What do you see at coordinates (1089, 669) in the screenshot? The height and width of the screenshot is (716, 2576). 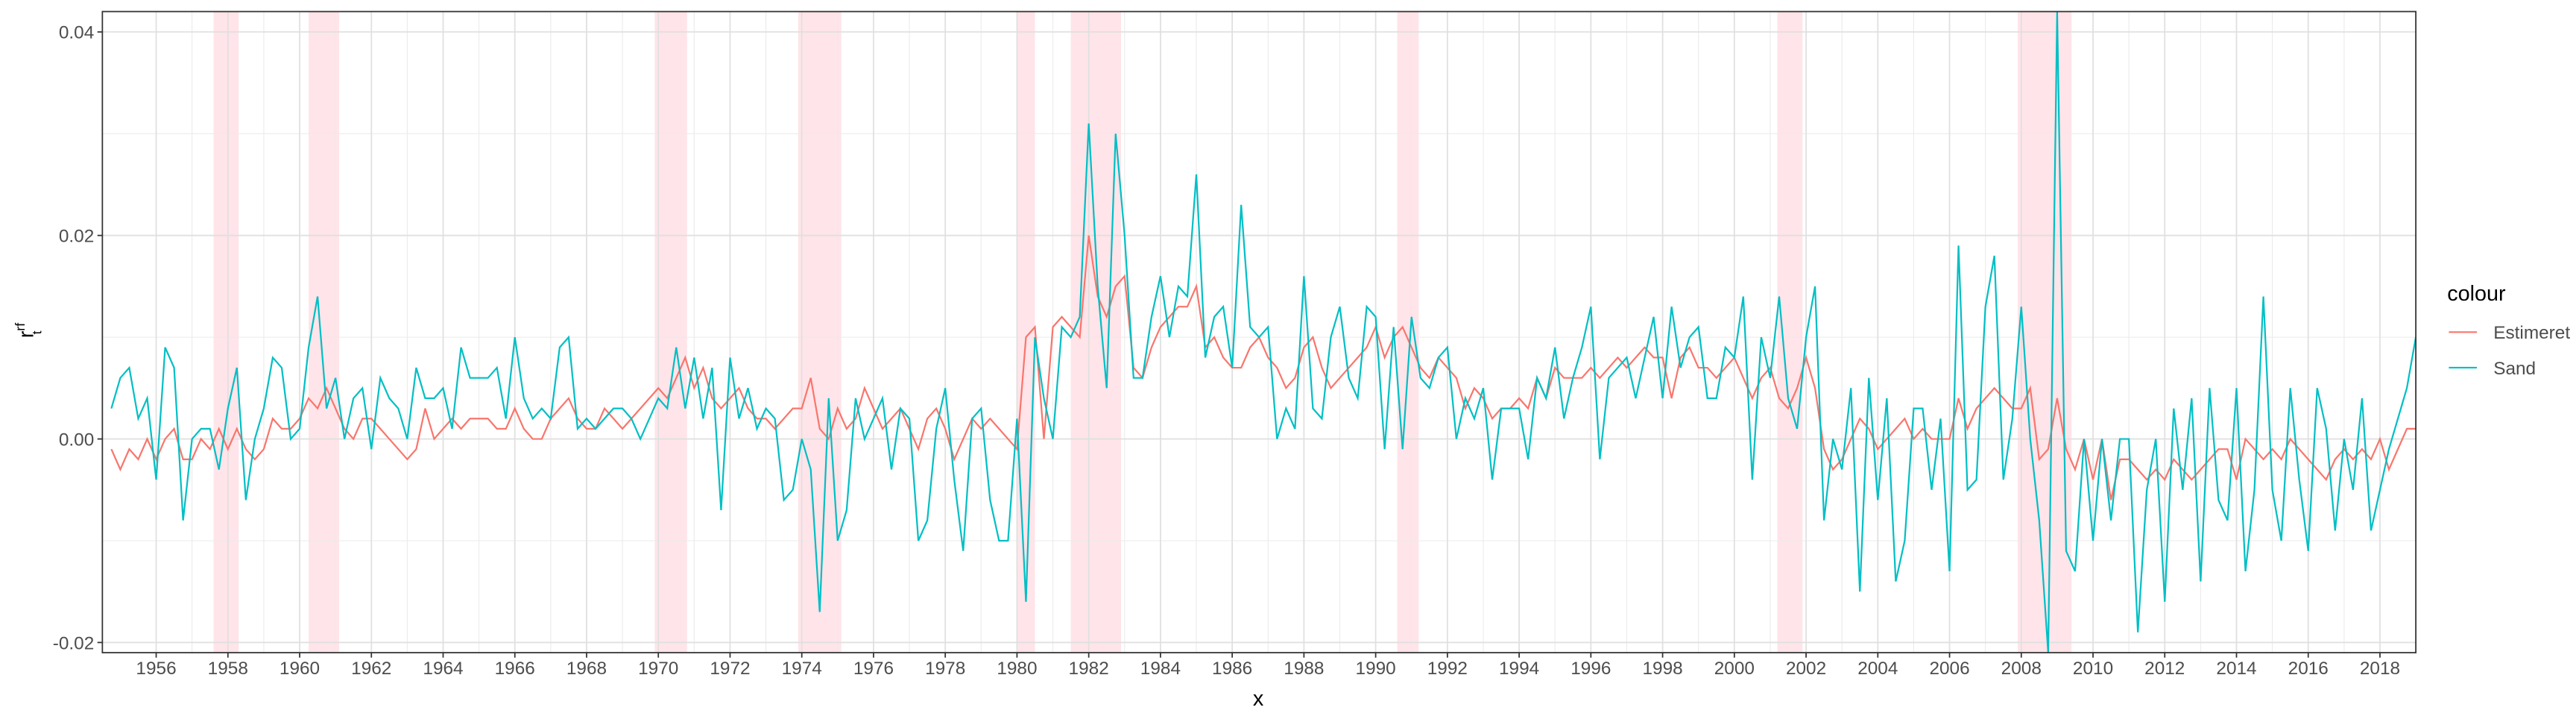 I see `x-tick-label: 1982` at bounding box center [1089, 669].